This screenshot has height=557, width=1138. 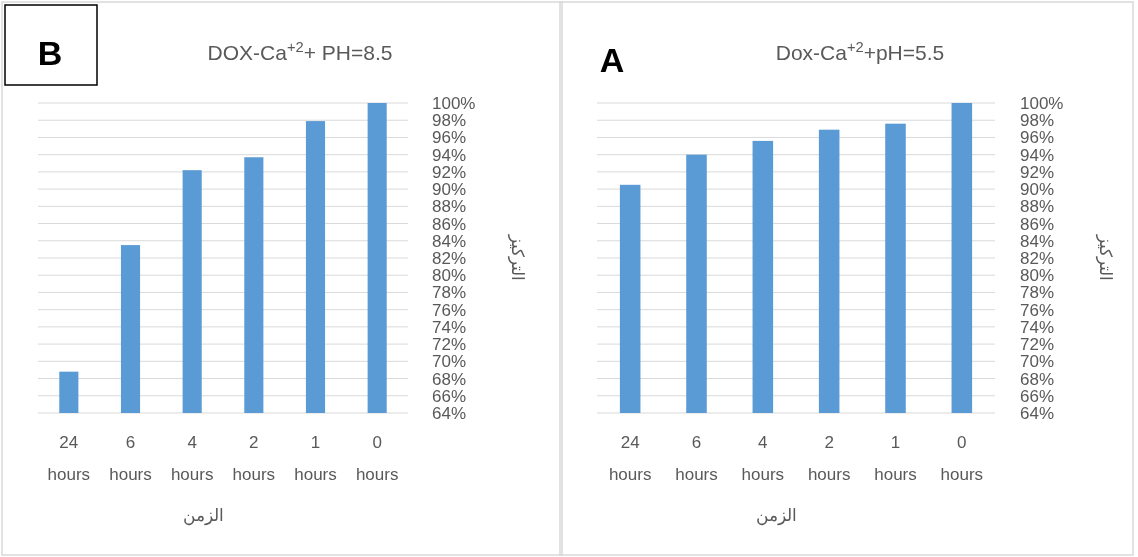 I want to click on chart-title: DOX-Ca$^{+2}$+ PH=8.5, so click(x=300, y=51).